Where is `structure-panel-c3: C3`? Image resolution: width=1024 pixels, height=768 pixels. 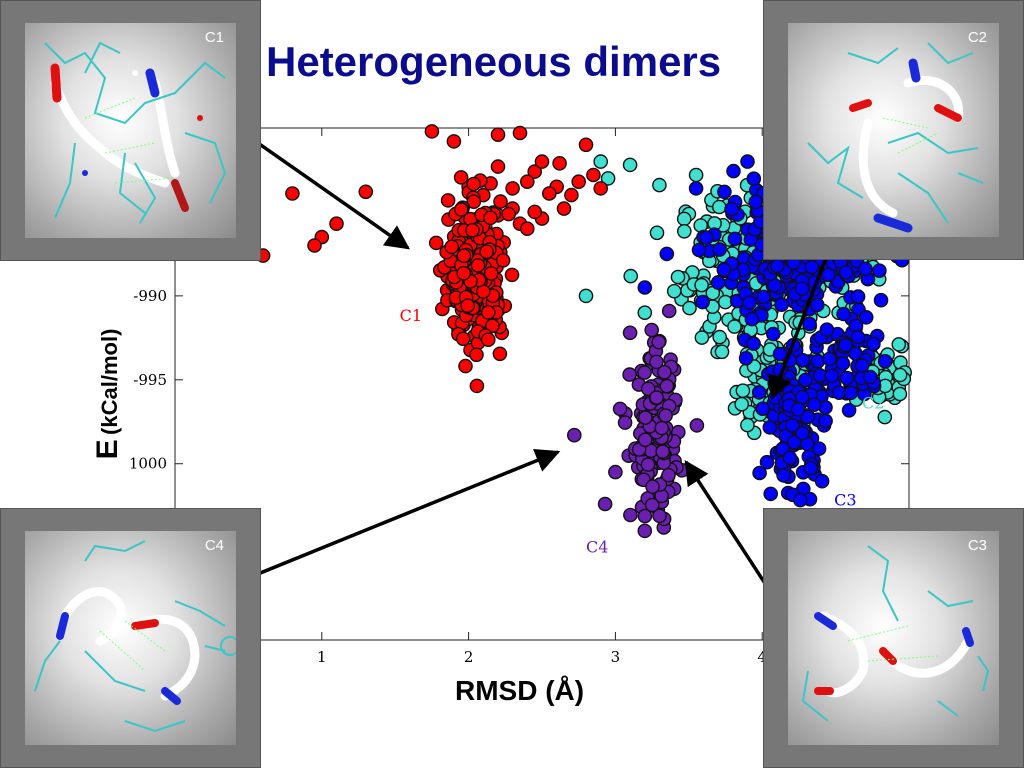 structure-panel-c3: C3 is located at coordinates (893, 638).